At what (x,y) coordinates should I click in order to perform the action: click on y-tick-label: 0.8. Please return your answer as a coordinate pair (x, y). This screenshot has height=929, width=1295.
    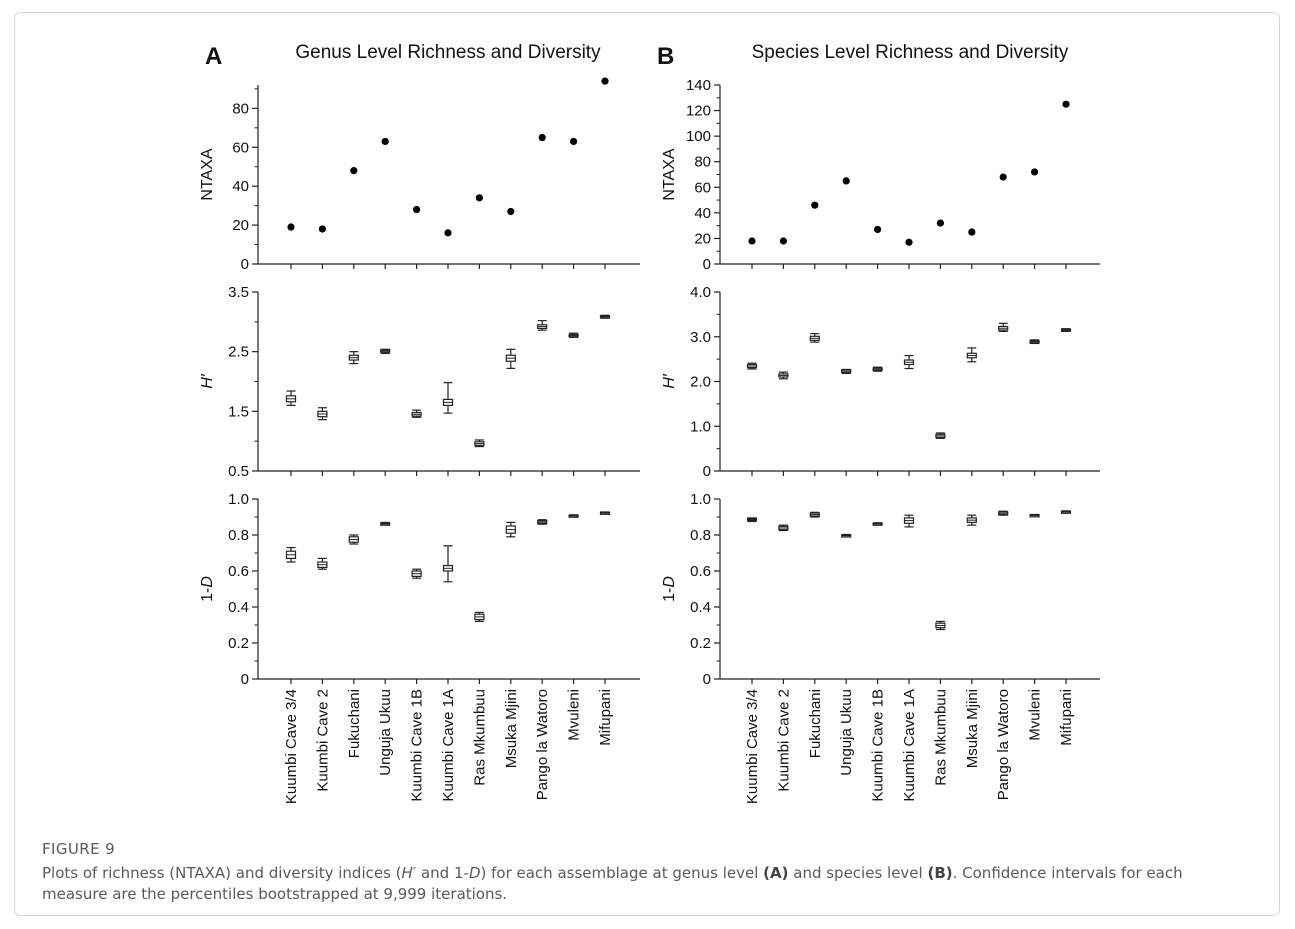
    Looking at the image, I should click on (238, 535).